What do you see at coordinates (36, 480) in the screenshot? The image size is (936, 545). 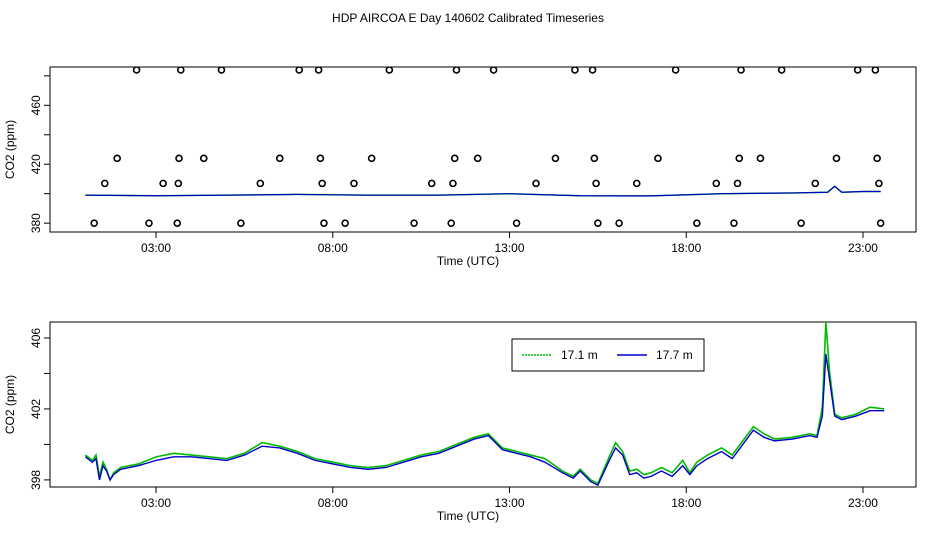 I see `y-tick-label: 398` at bounding box center [36, 480].